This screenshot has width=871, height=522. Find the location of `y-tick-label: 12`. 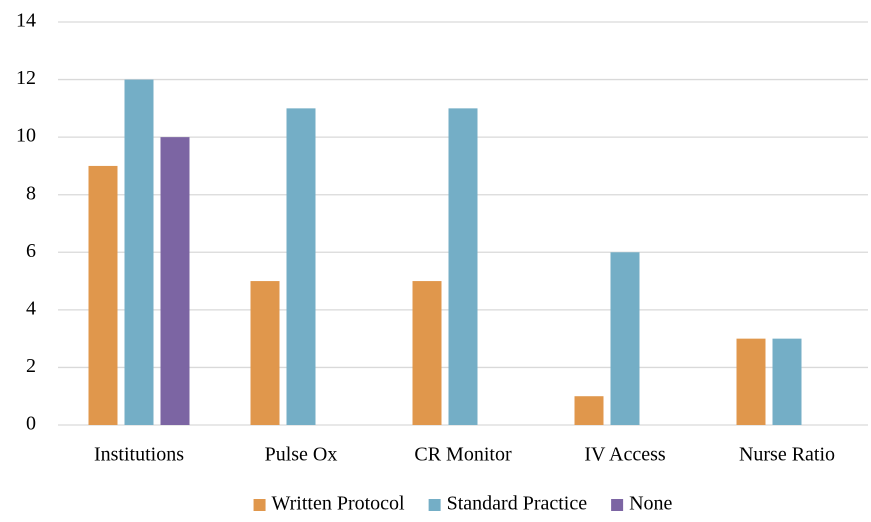

y-tick-label: 12 is located at coordinates (26, 78).